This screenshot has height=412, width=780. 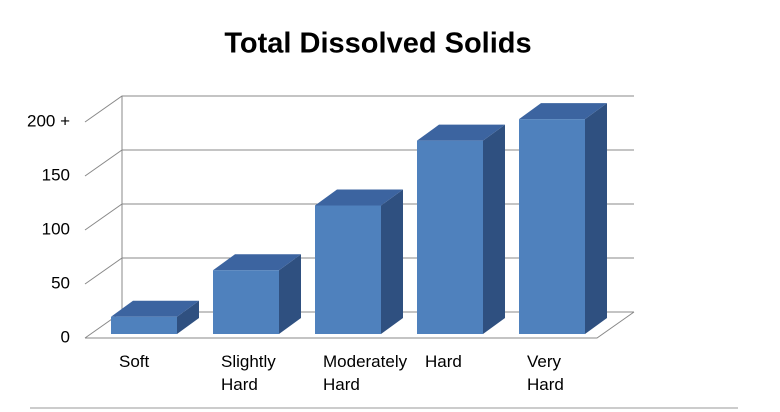 I want to click on y-tick-label: 0, so click(x=65, y=336).